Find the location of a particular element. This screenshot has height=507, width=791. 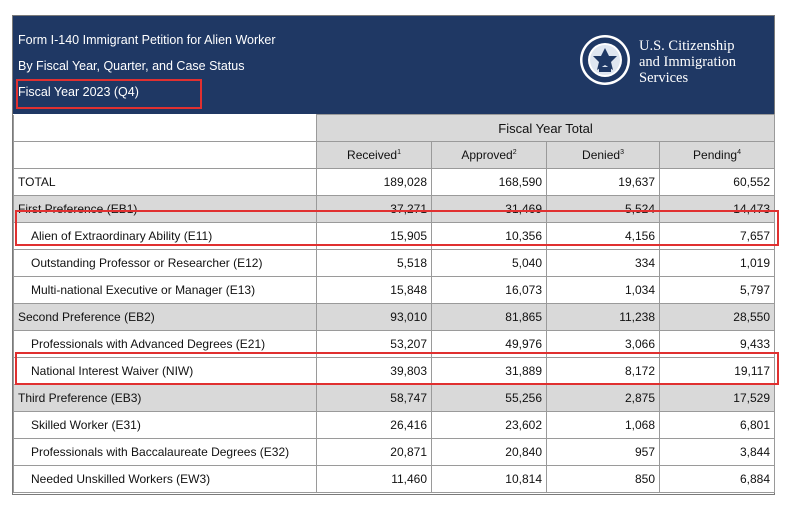

cell-approved: 81,865 is located at coordinates (489, 317).